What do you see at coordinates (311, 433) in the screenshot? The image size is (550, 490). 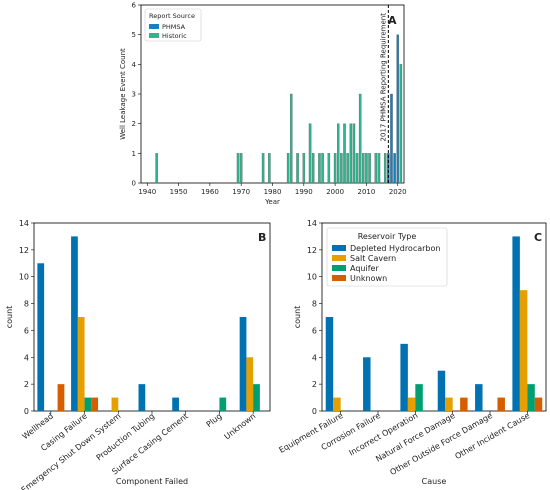 I see `x-tick-label: Equipment Failure` at bounding box center [311, 433].